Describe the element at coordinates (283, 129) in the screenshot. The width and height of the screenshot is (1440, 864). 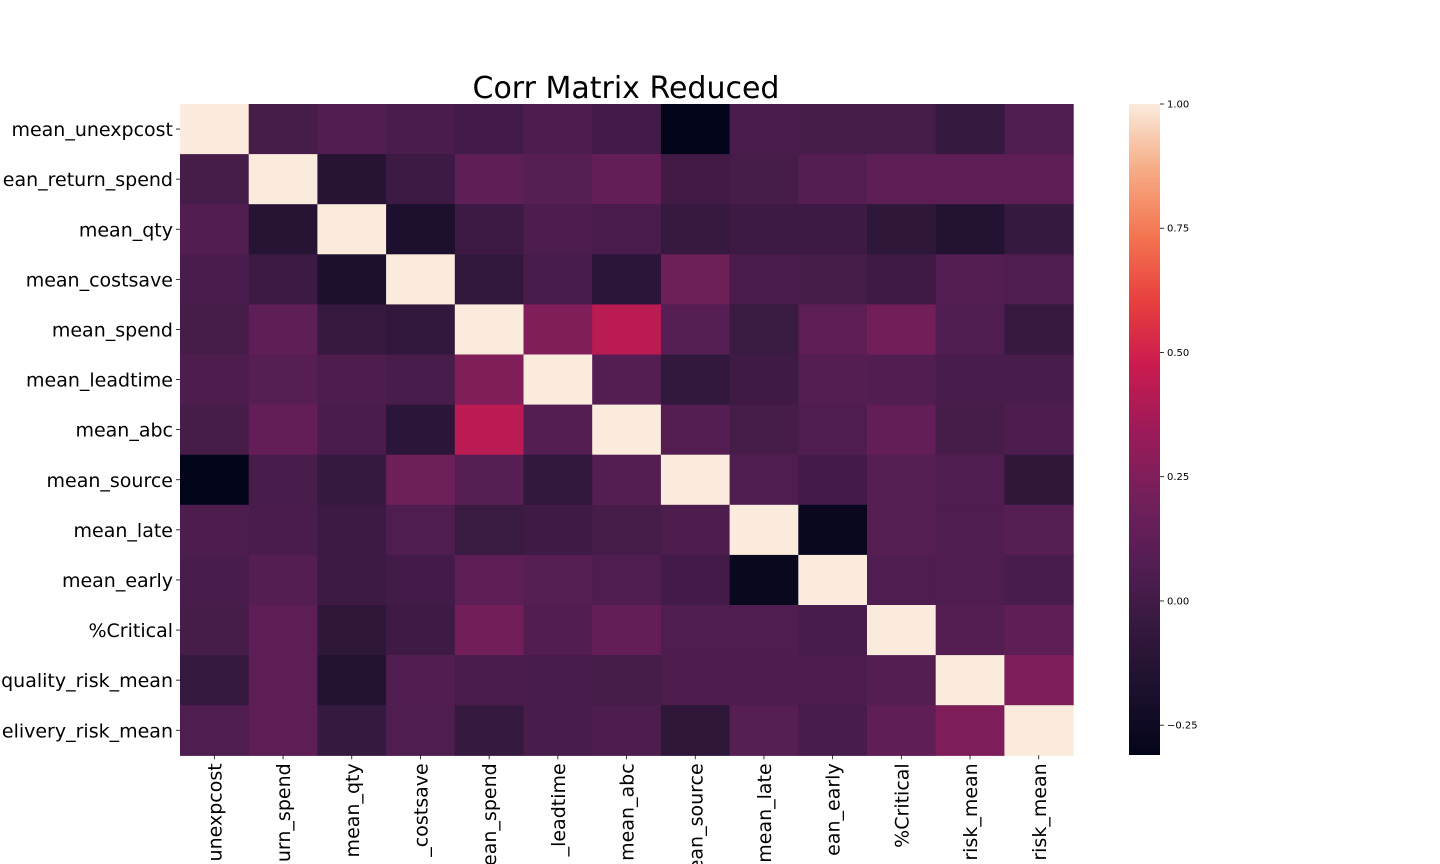
I see `heatmap-cell-r0-c1` at that location.